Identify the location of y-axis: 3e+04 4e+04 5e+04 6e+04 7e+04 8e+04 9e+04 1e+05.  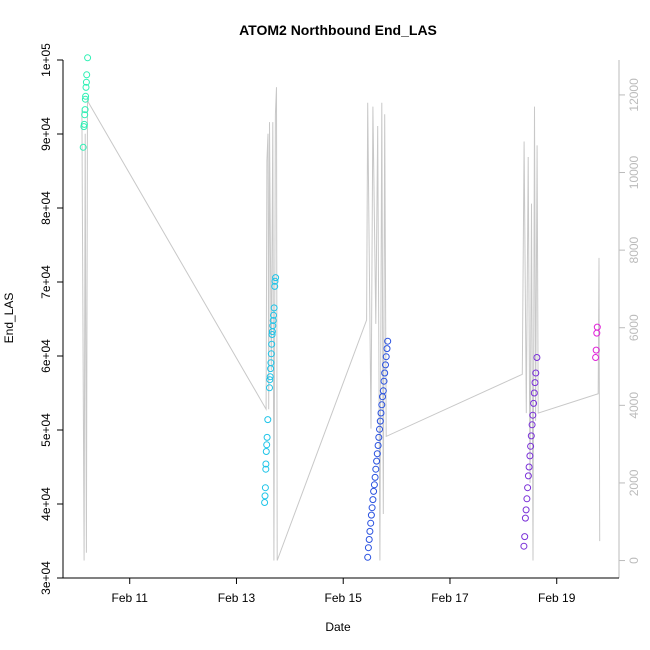
(51, 319).